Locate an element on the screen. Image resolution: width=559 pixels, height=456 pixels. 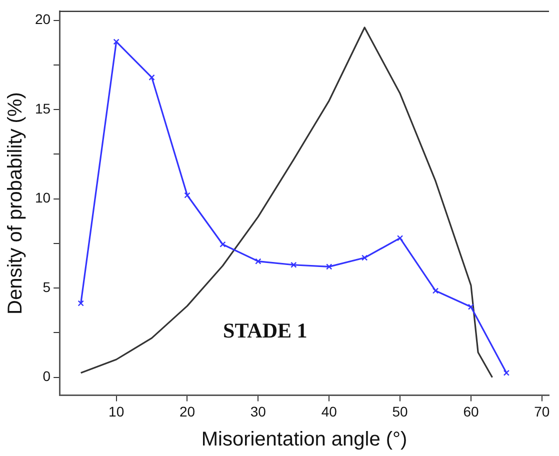
y-tick-label: 20 is located at coordinates (42, 19).